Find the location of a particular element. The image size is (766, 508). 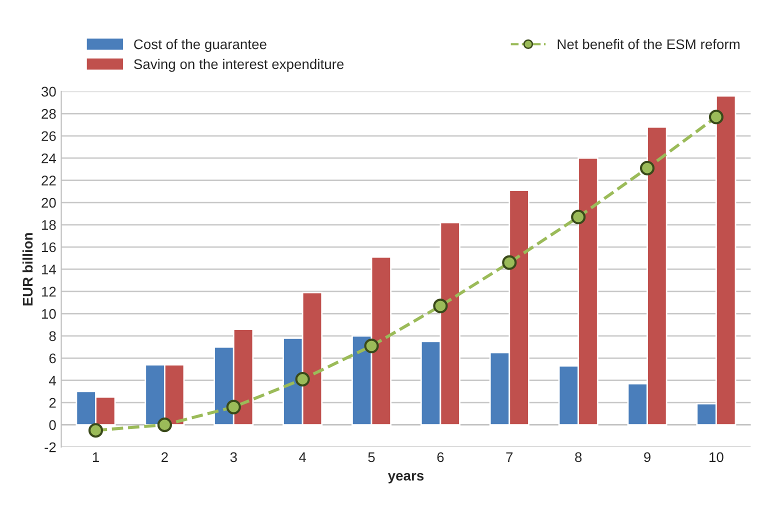

y-tick-label: 2 is located at coordinates (52, 403).